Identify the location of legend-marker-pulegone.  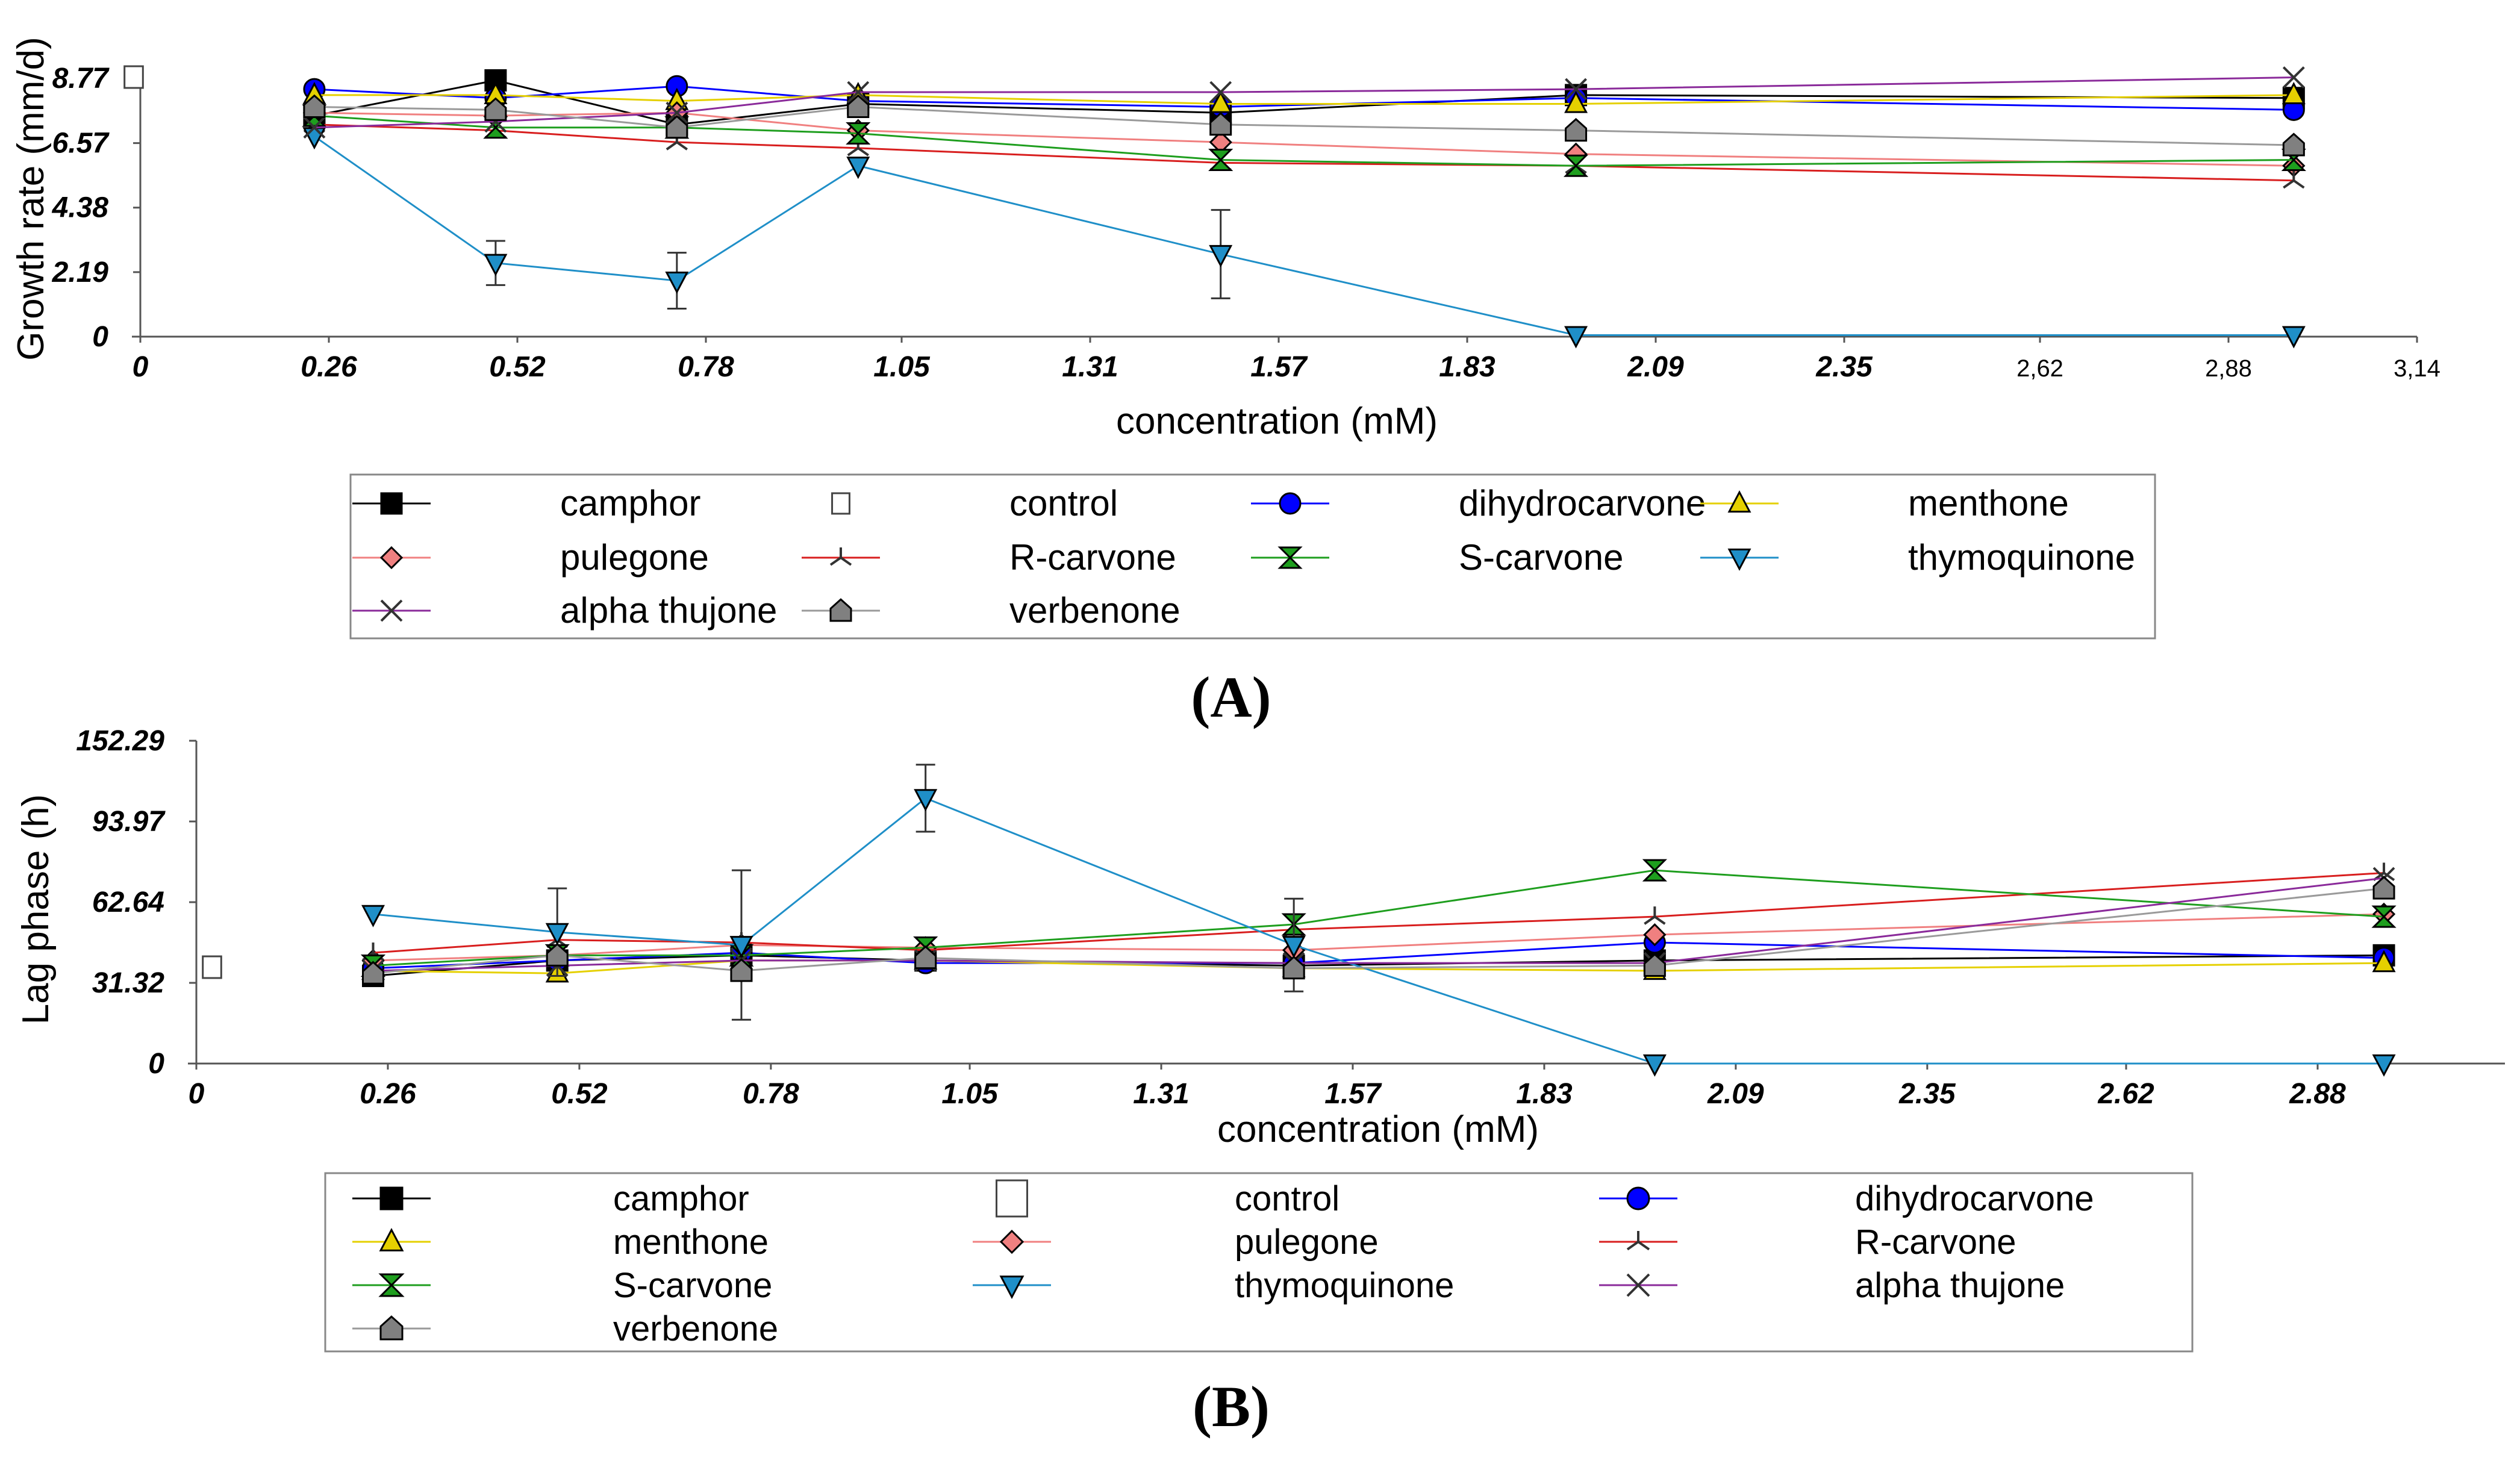
(1012, 1242).